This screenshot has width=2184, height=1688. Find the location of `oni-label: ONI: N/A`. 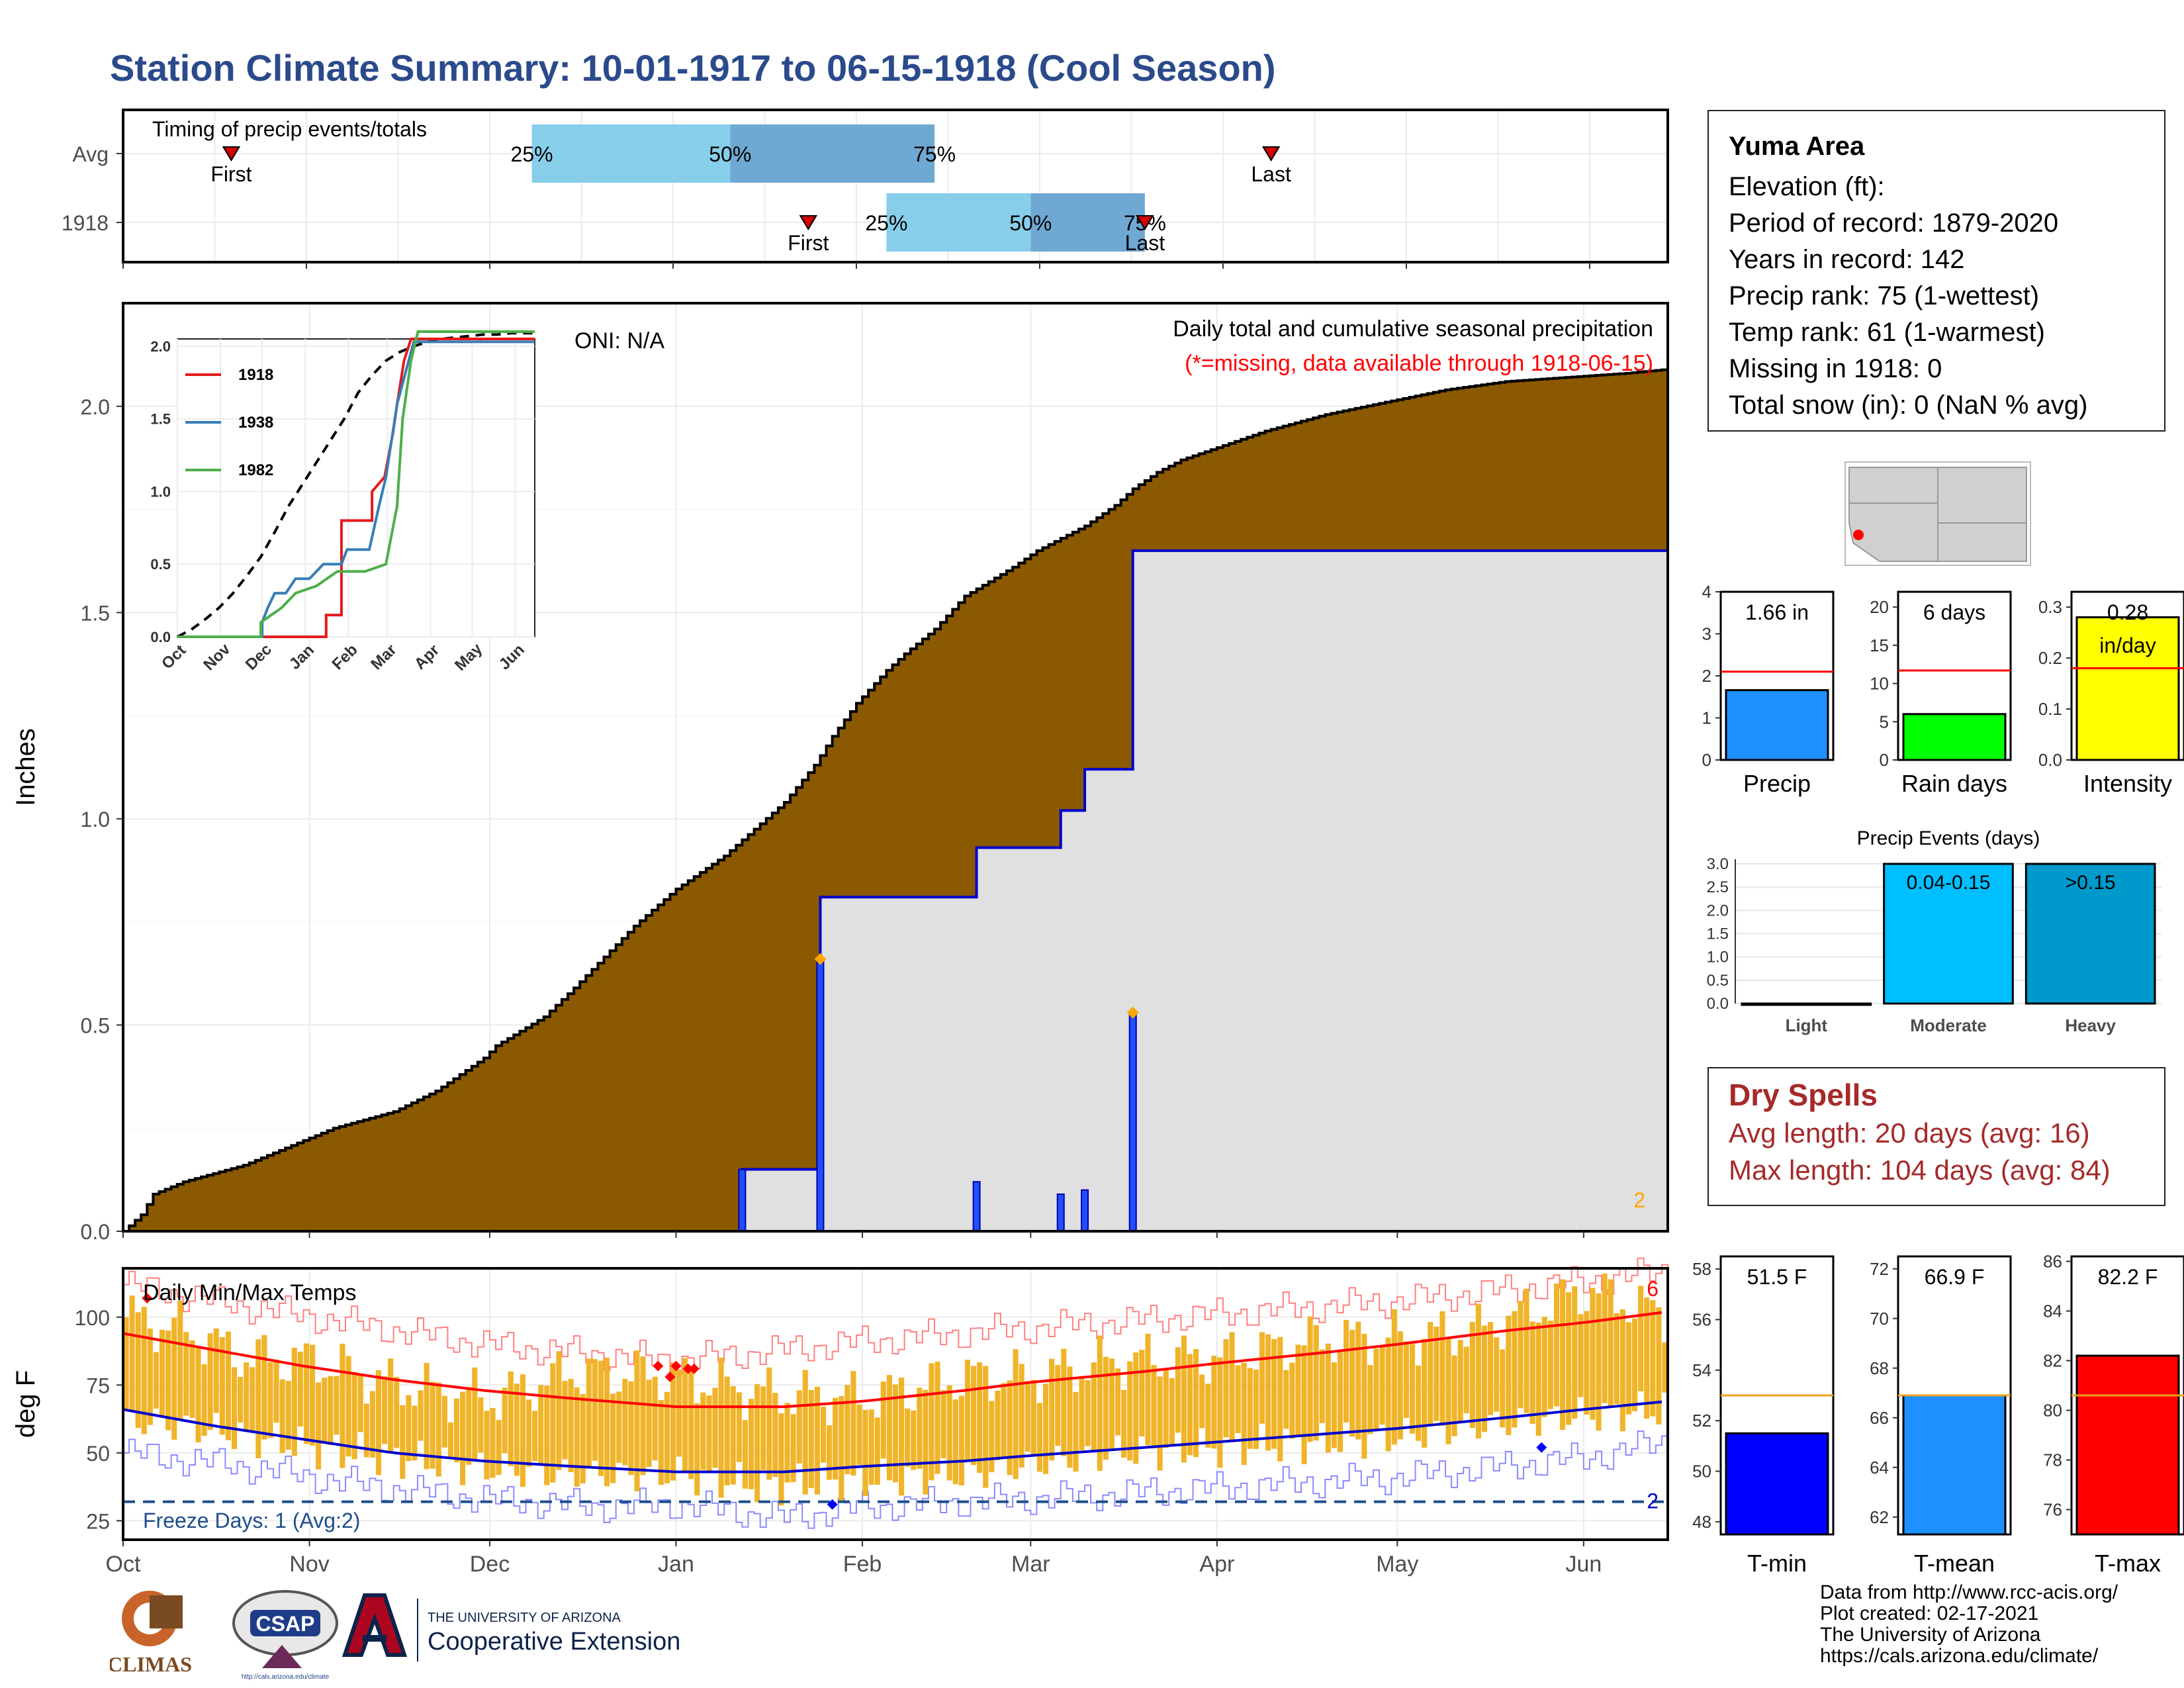

oni-label: ONI: N/A is located at coordinates (619, 341).